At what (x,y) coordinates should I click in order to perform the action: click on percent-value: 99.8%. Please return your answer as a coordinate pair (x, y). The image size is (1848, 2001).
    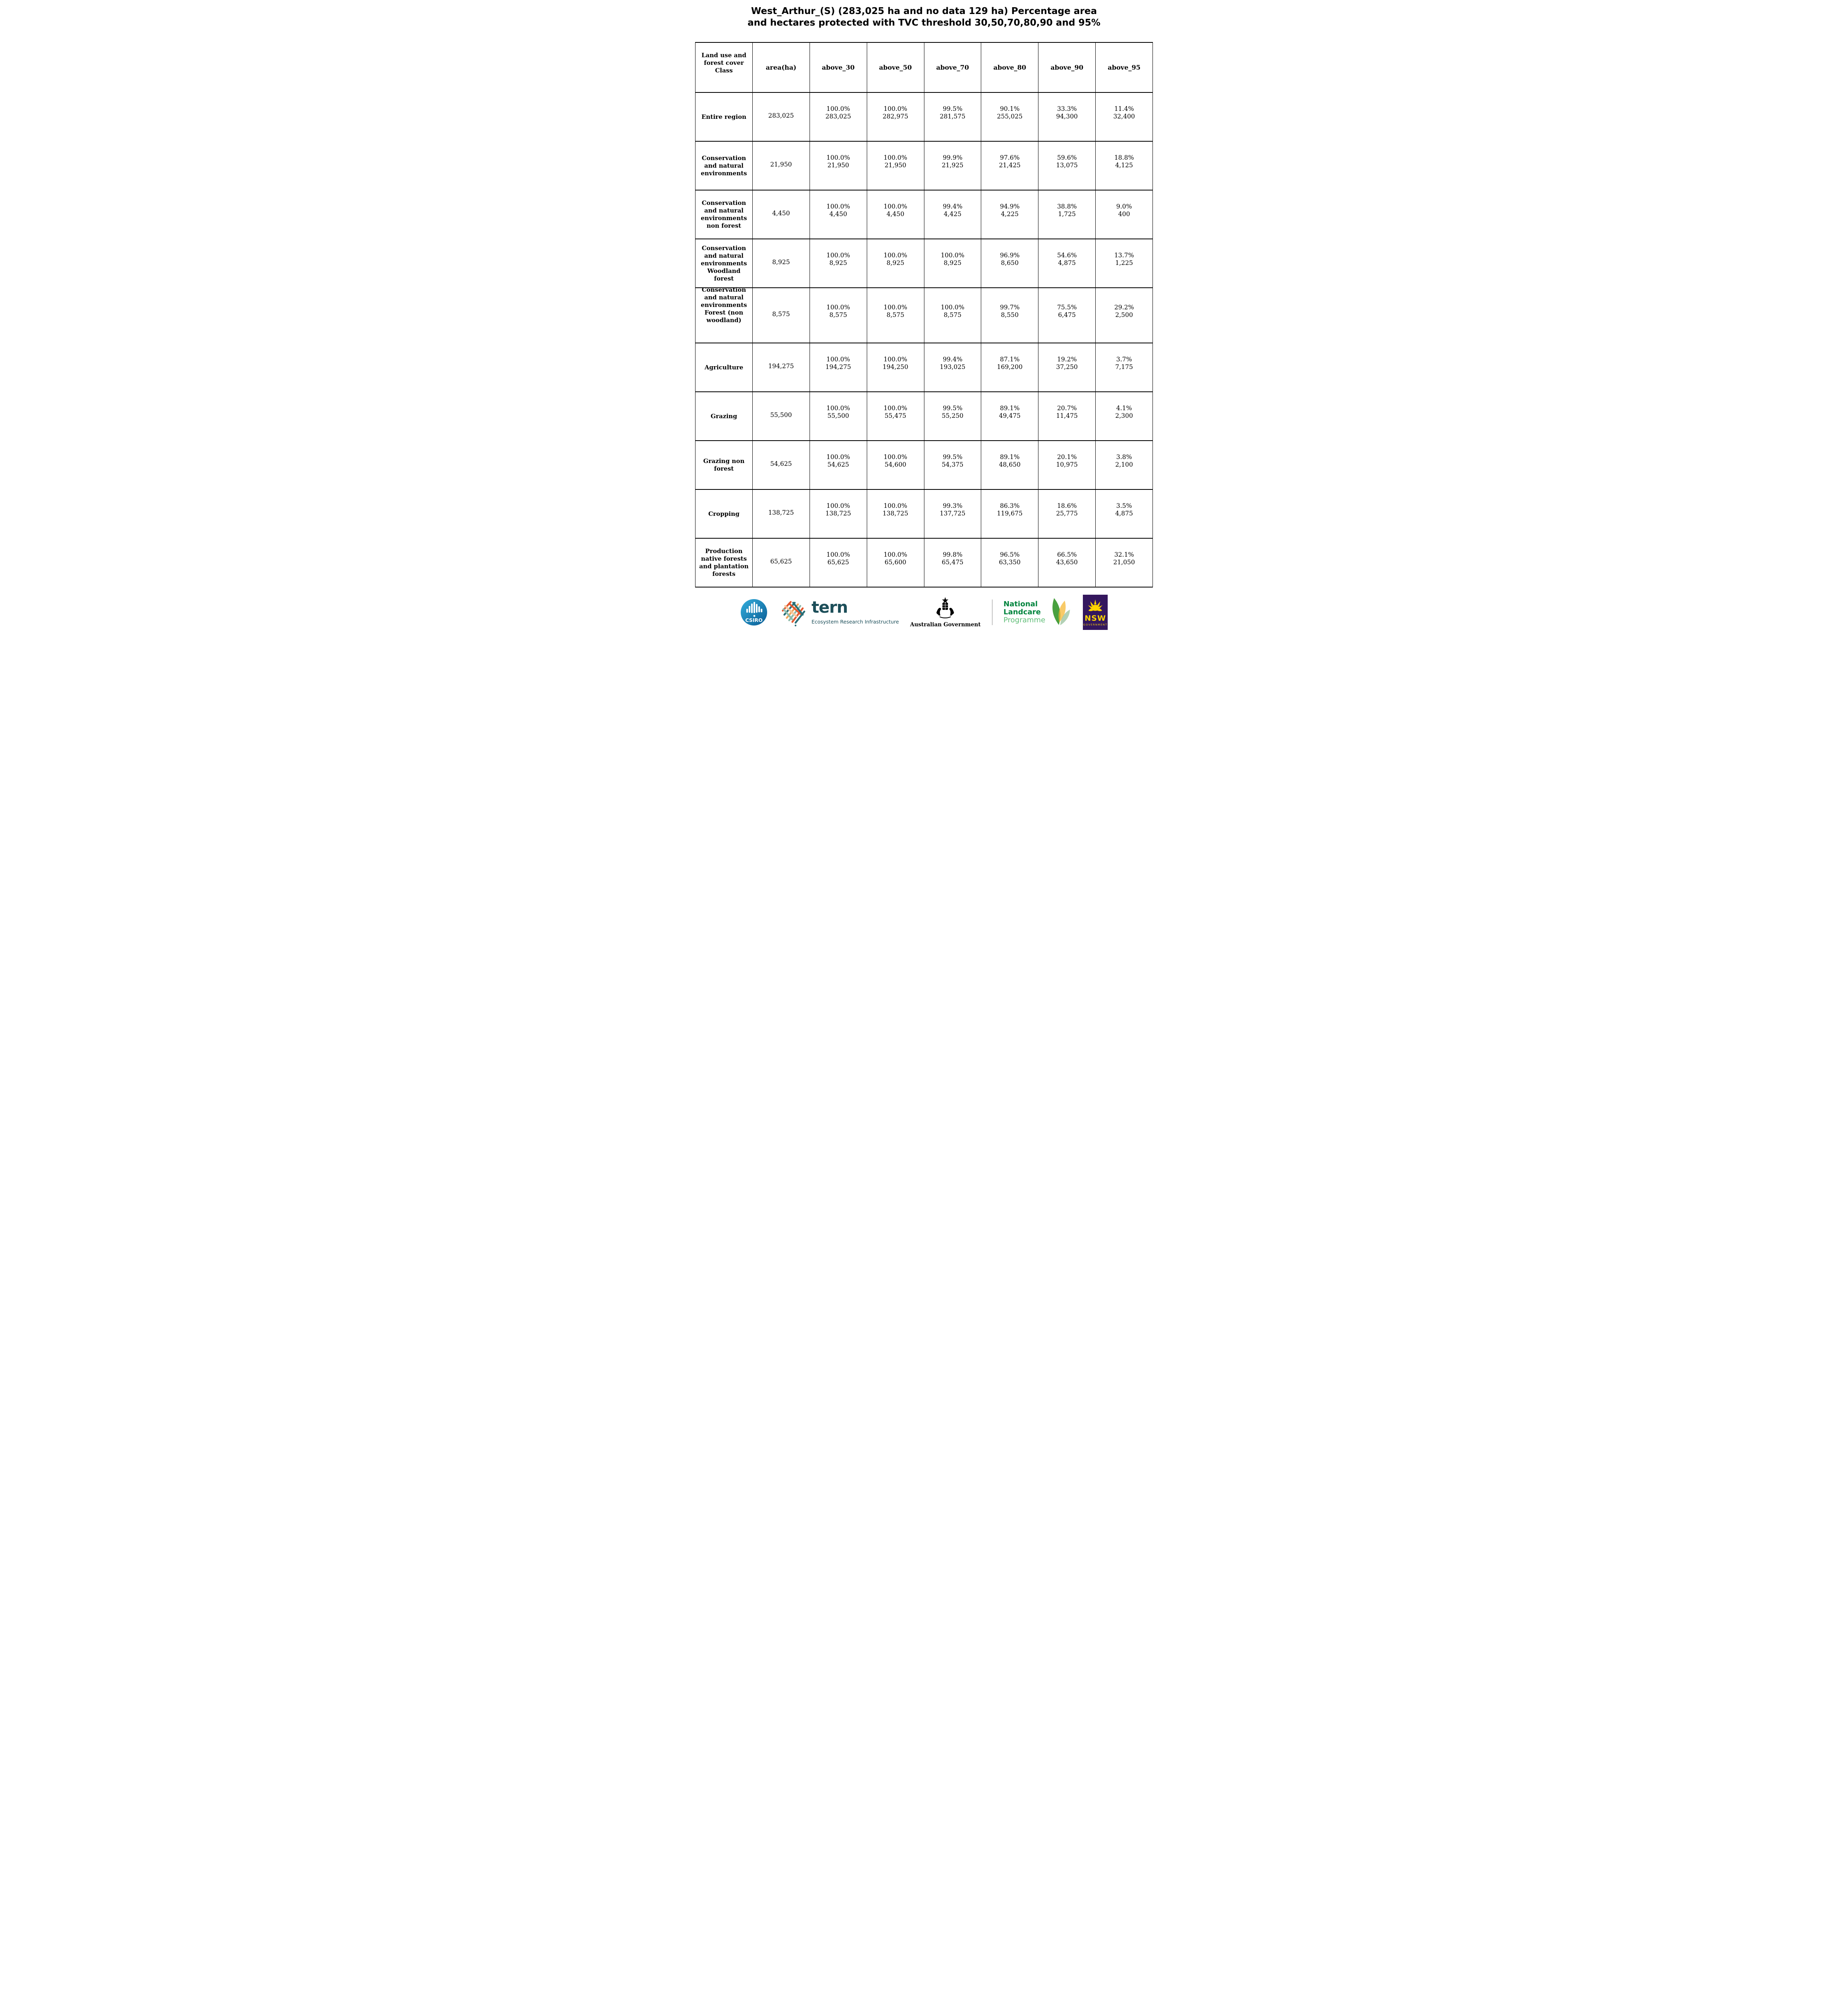
    Looking at the image, I should click on (953, 555).